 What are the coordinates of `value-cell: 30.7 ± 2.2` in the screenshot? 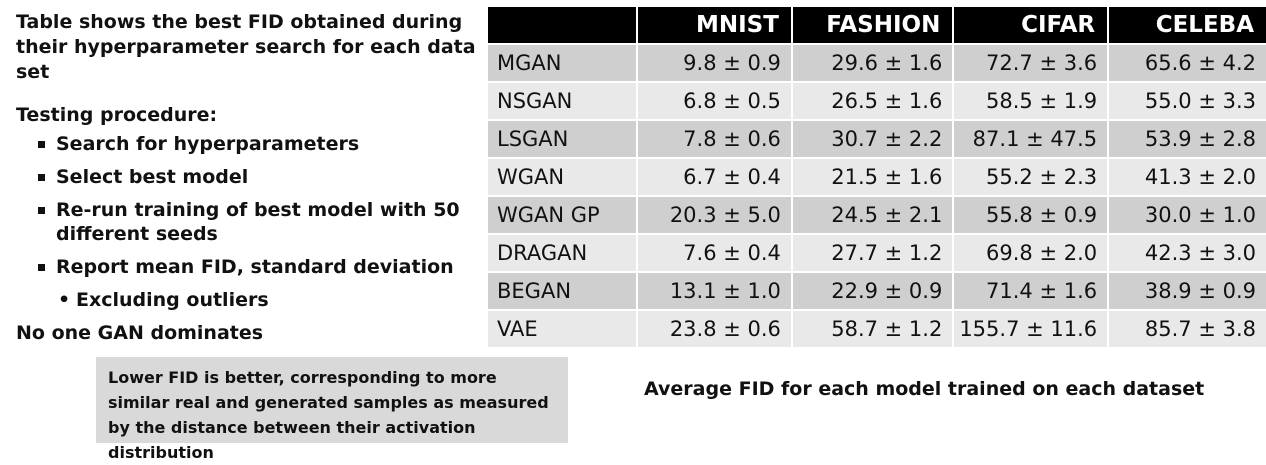 It's located at (873, 138).